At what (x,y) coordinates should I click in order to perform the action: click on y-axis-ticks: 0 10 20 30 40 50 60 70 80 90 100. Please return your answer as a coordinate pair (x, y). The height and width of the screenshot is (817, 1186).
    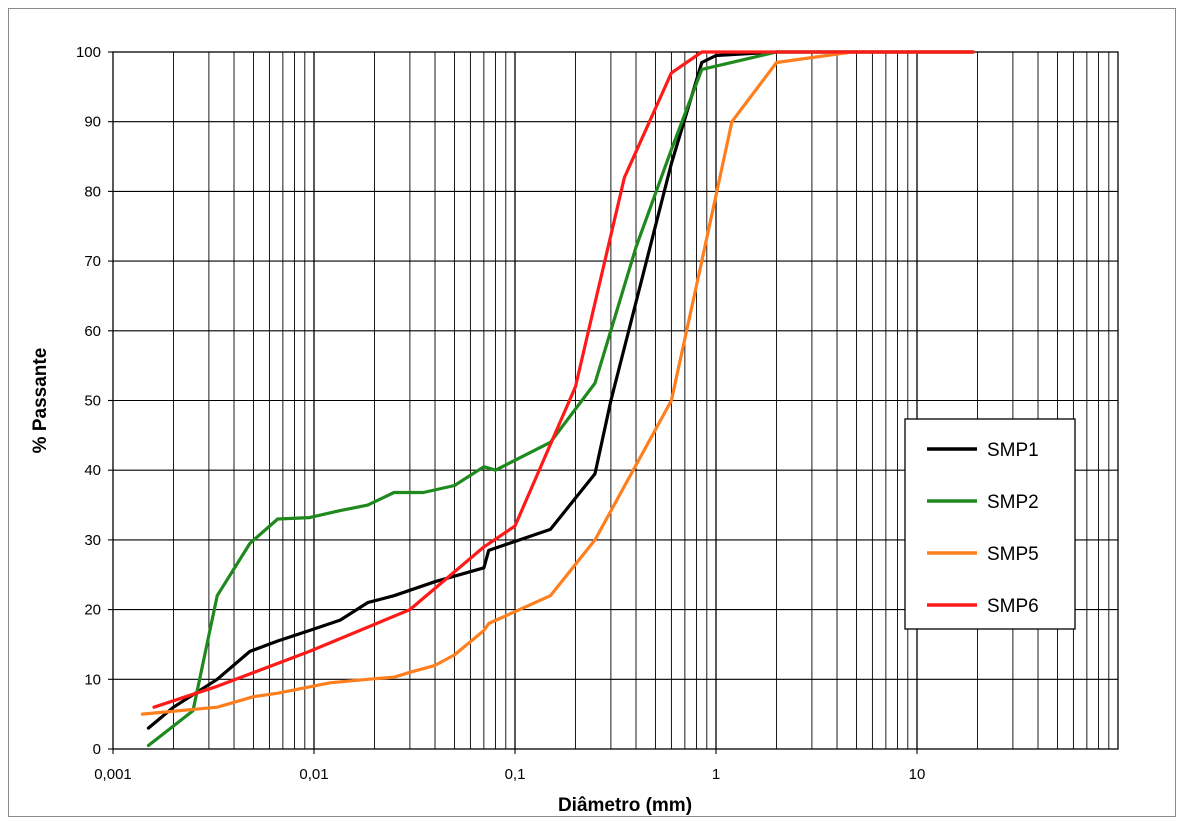
    Looking at the image, I should click on (94, 401).